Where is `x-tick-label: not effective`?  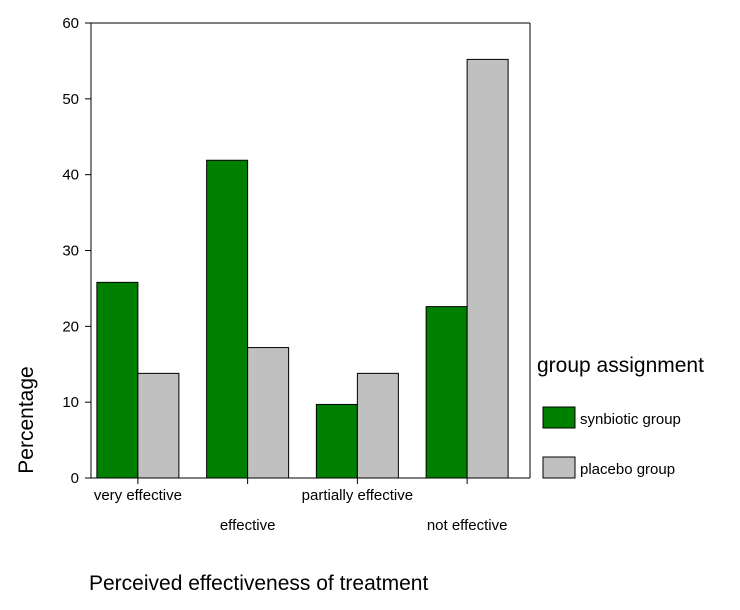
x-tick-label: not effective is located at coordinates (467, 525).